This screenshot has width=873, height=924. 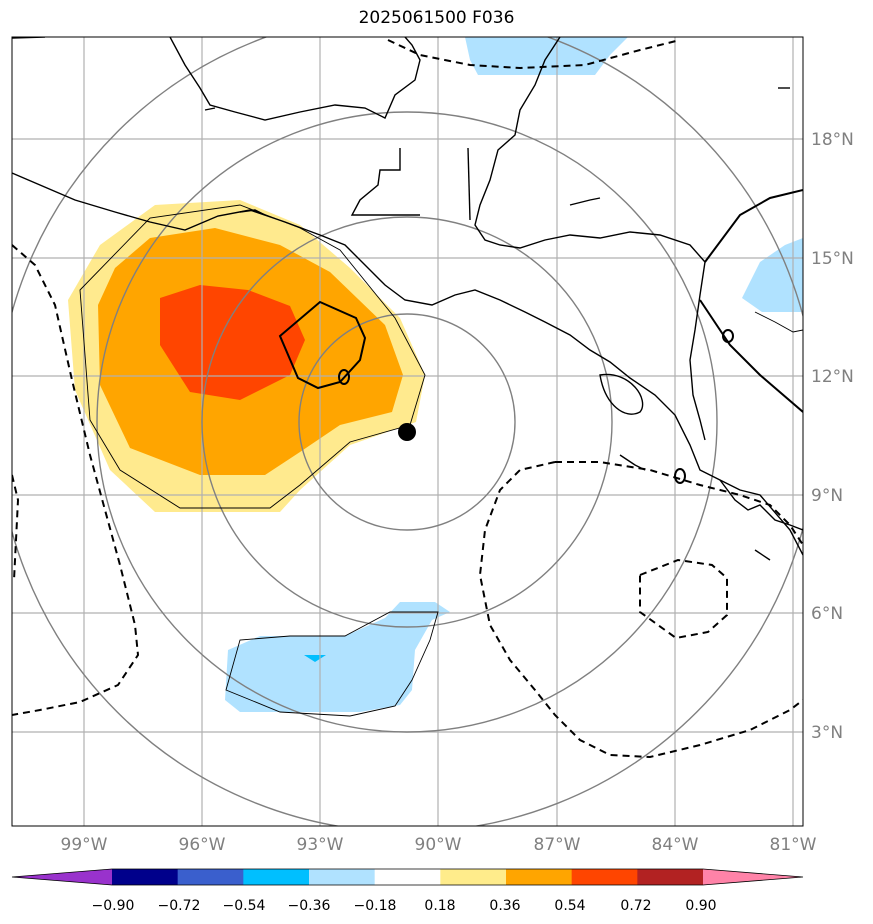 I want to click on red-orange-fill, so click(x=232, y=342).